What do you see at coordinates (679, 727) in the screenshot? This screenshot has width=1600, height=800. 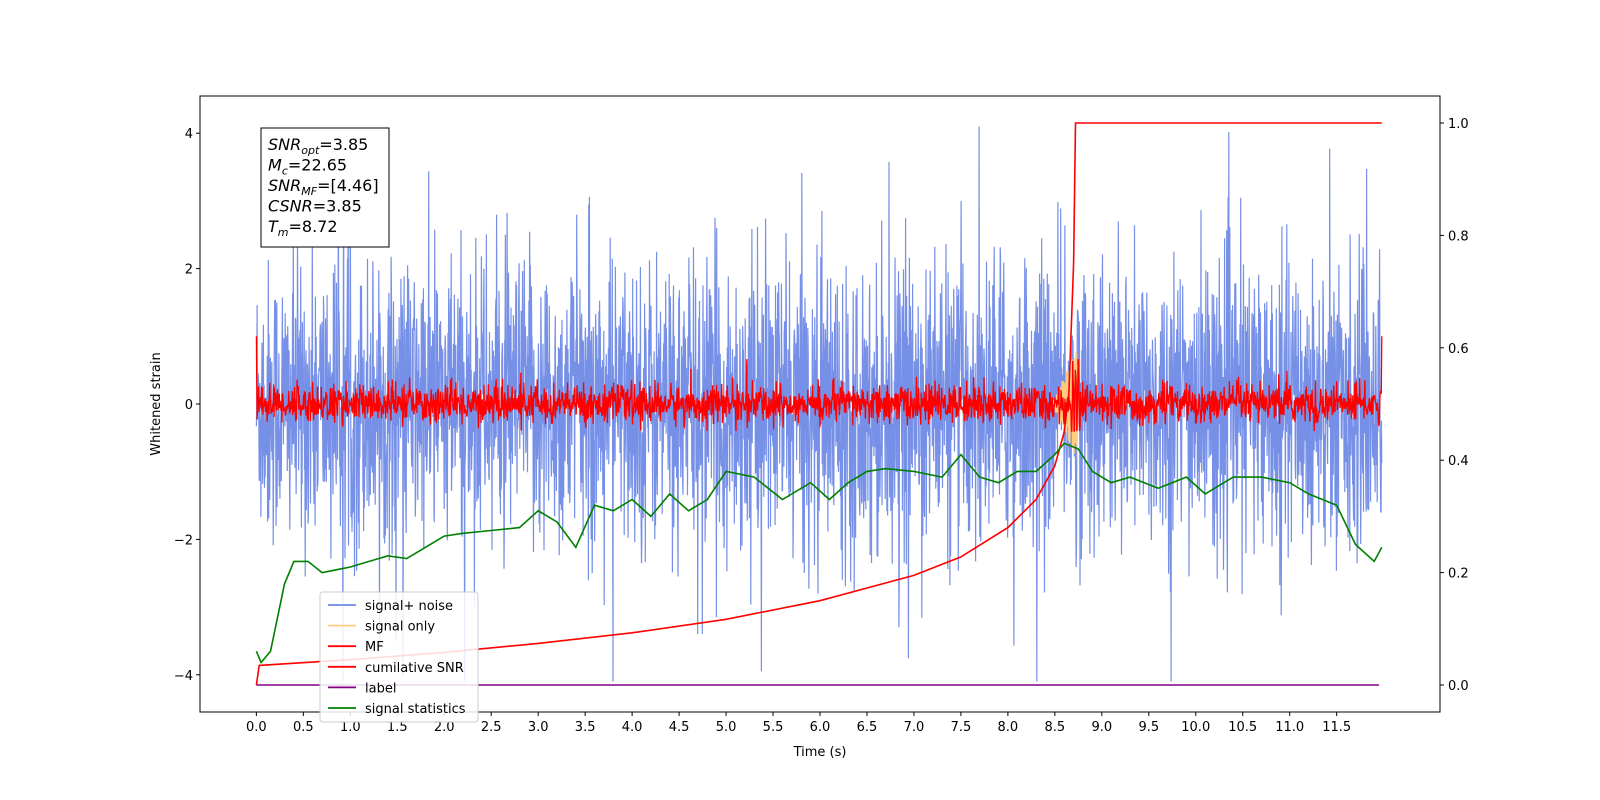 I see `x-tick-label: 4.5` at bounding box center [679, 727].